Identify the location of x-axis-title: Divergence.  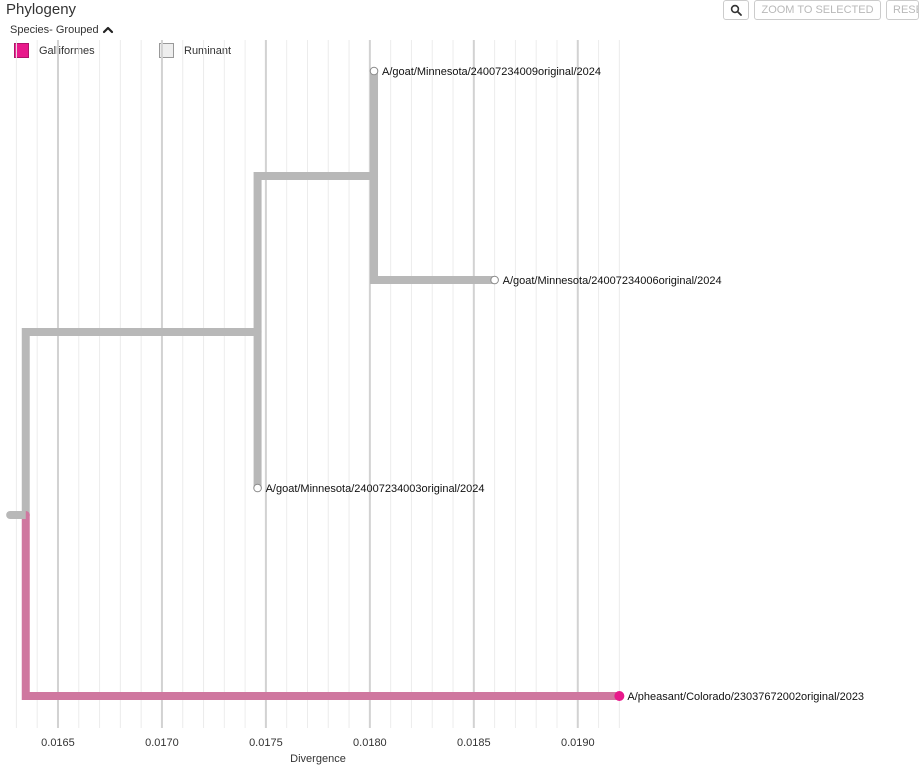
(318, 759).